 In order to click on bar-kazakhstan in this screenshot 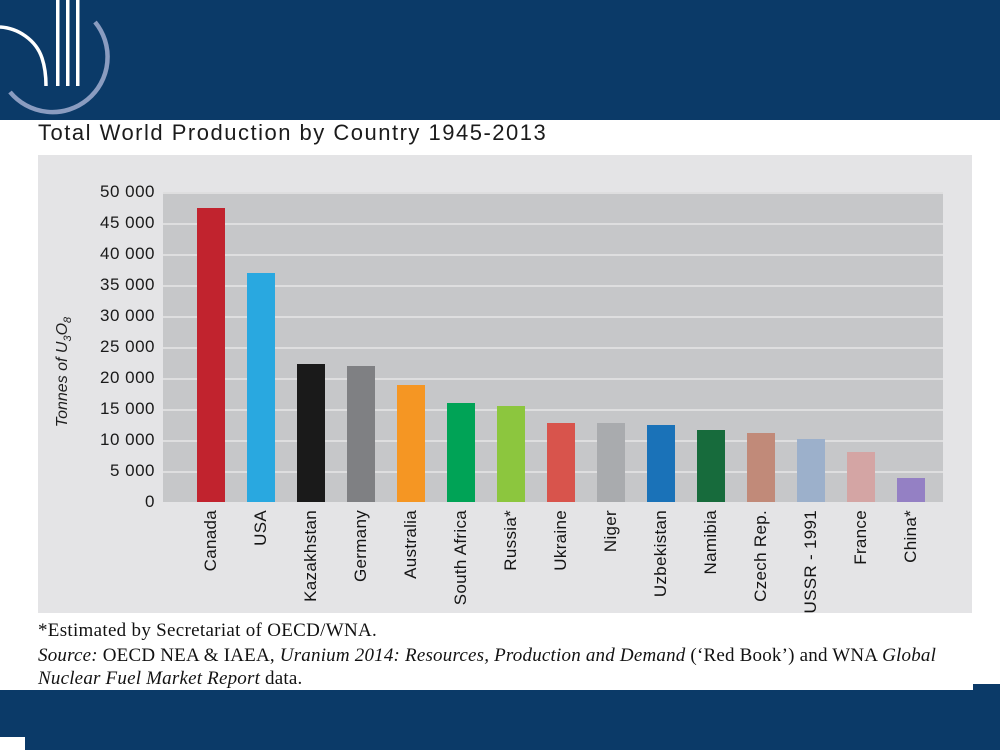, I will do `click(311, 433)`.